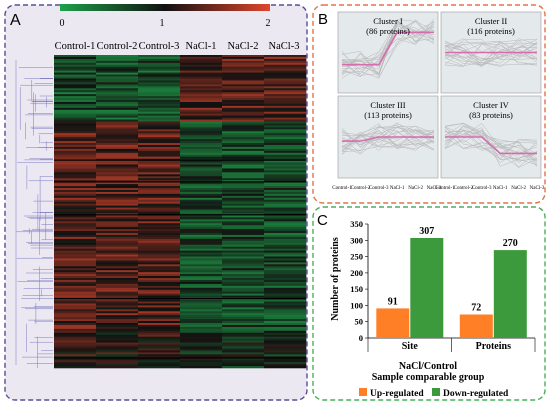 This screenshot has width=550, height=407. What do you see at coordinates (180, 358) in the screenshot?
I see `heatmap-separator` at bounding box center [180, 358].